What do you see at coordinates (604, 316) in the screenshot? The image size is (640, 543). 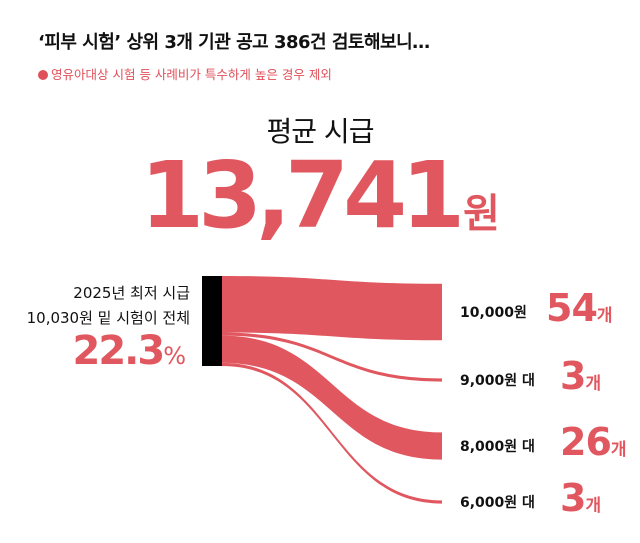 I see `count-unit-0: 개` at bounding box center [604, 316].